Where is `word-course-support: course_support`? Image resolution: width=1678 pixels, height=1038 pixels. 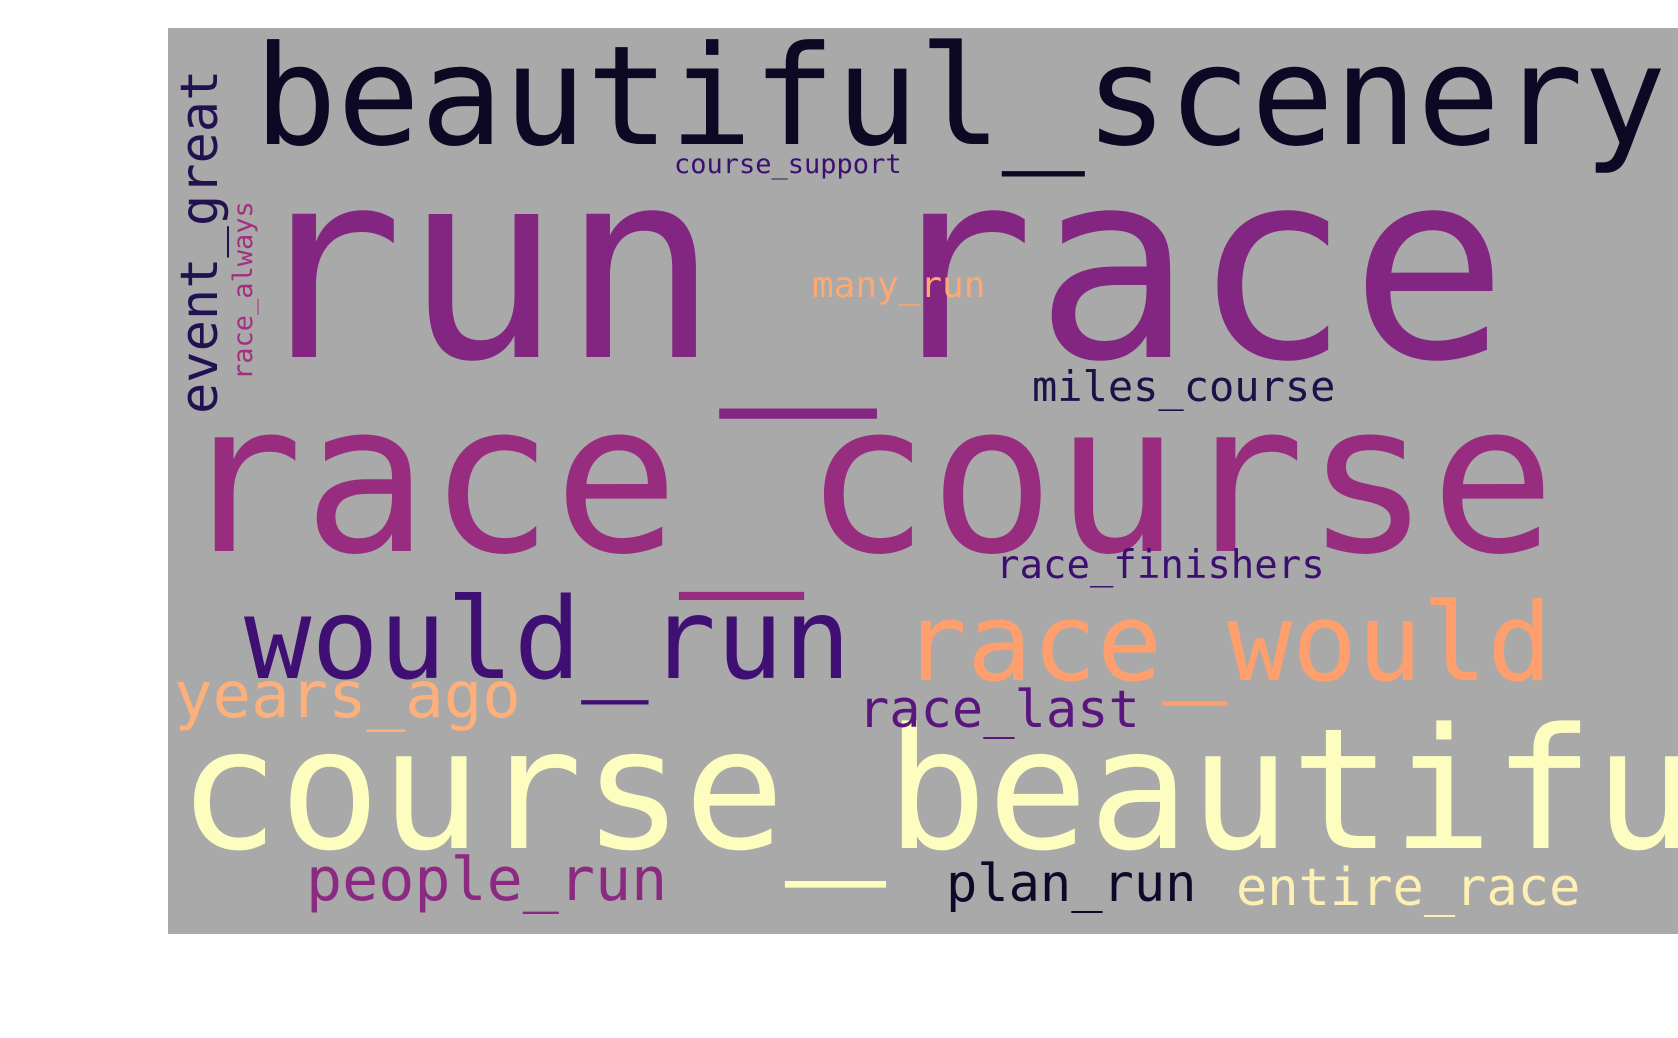 word-course-support: course_support is located at coordinates (788, 164).